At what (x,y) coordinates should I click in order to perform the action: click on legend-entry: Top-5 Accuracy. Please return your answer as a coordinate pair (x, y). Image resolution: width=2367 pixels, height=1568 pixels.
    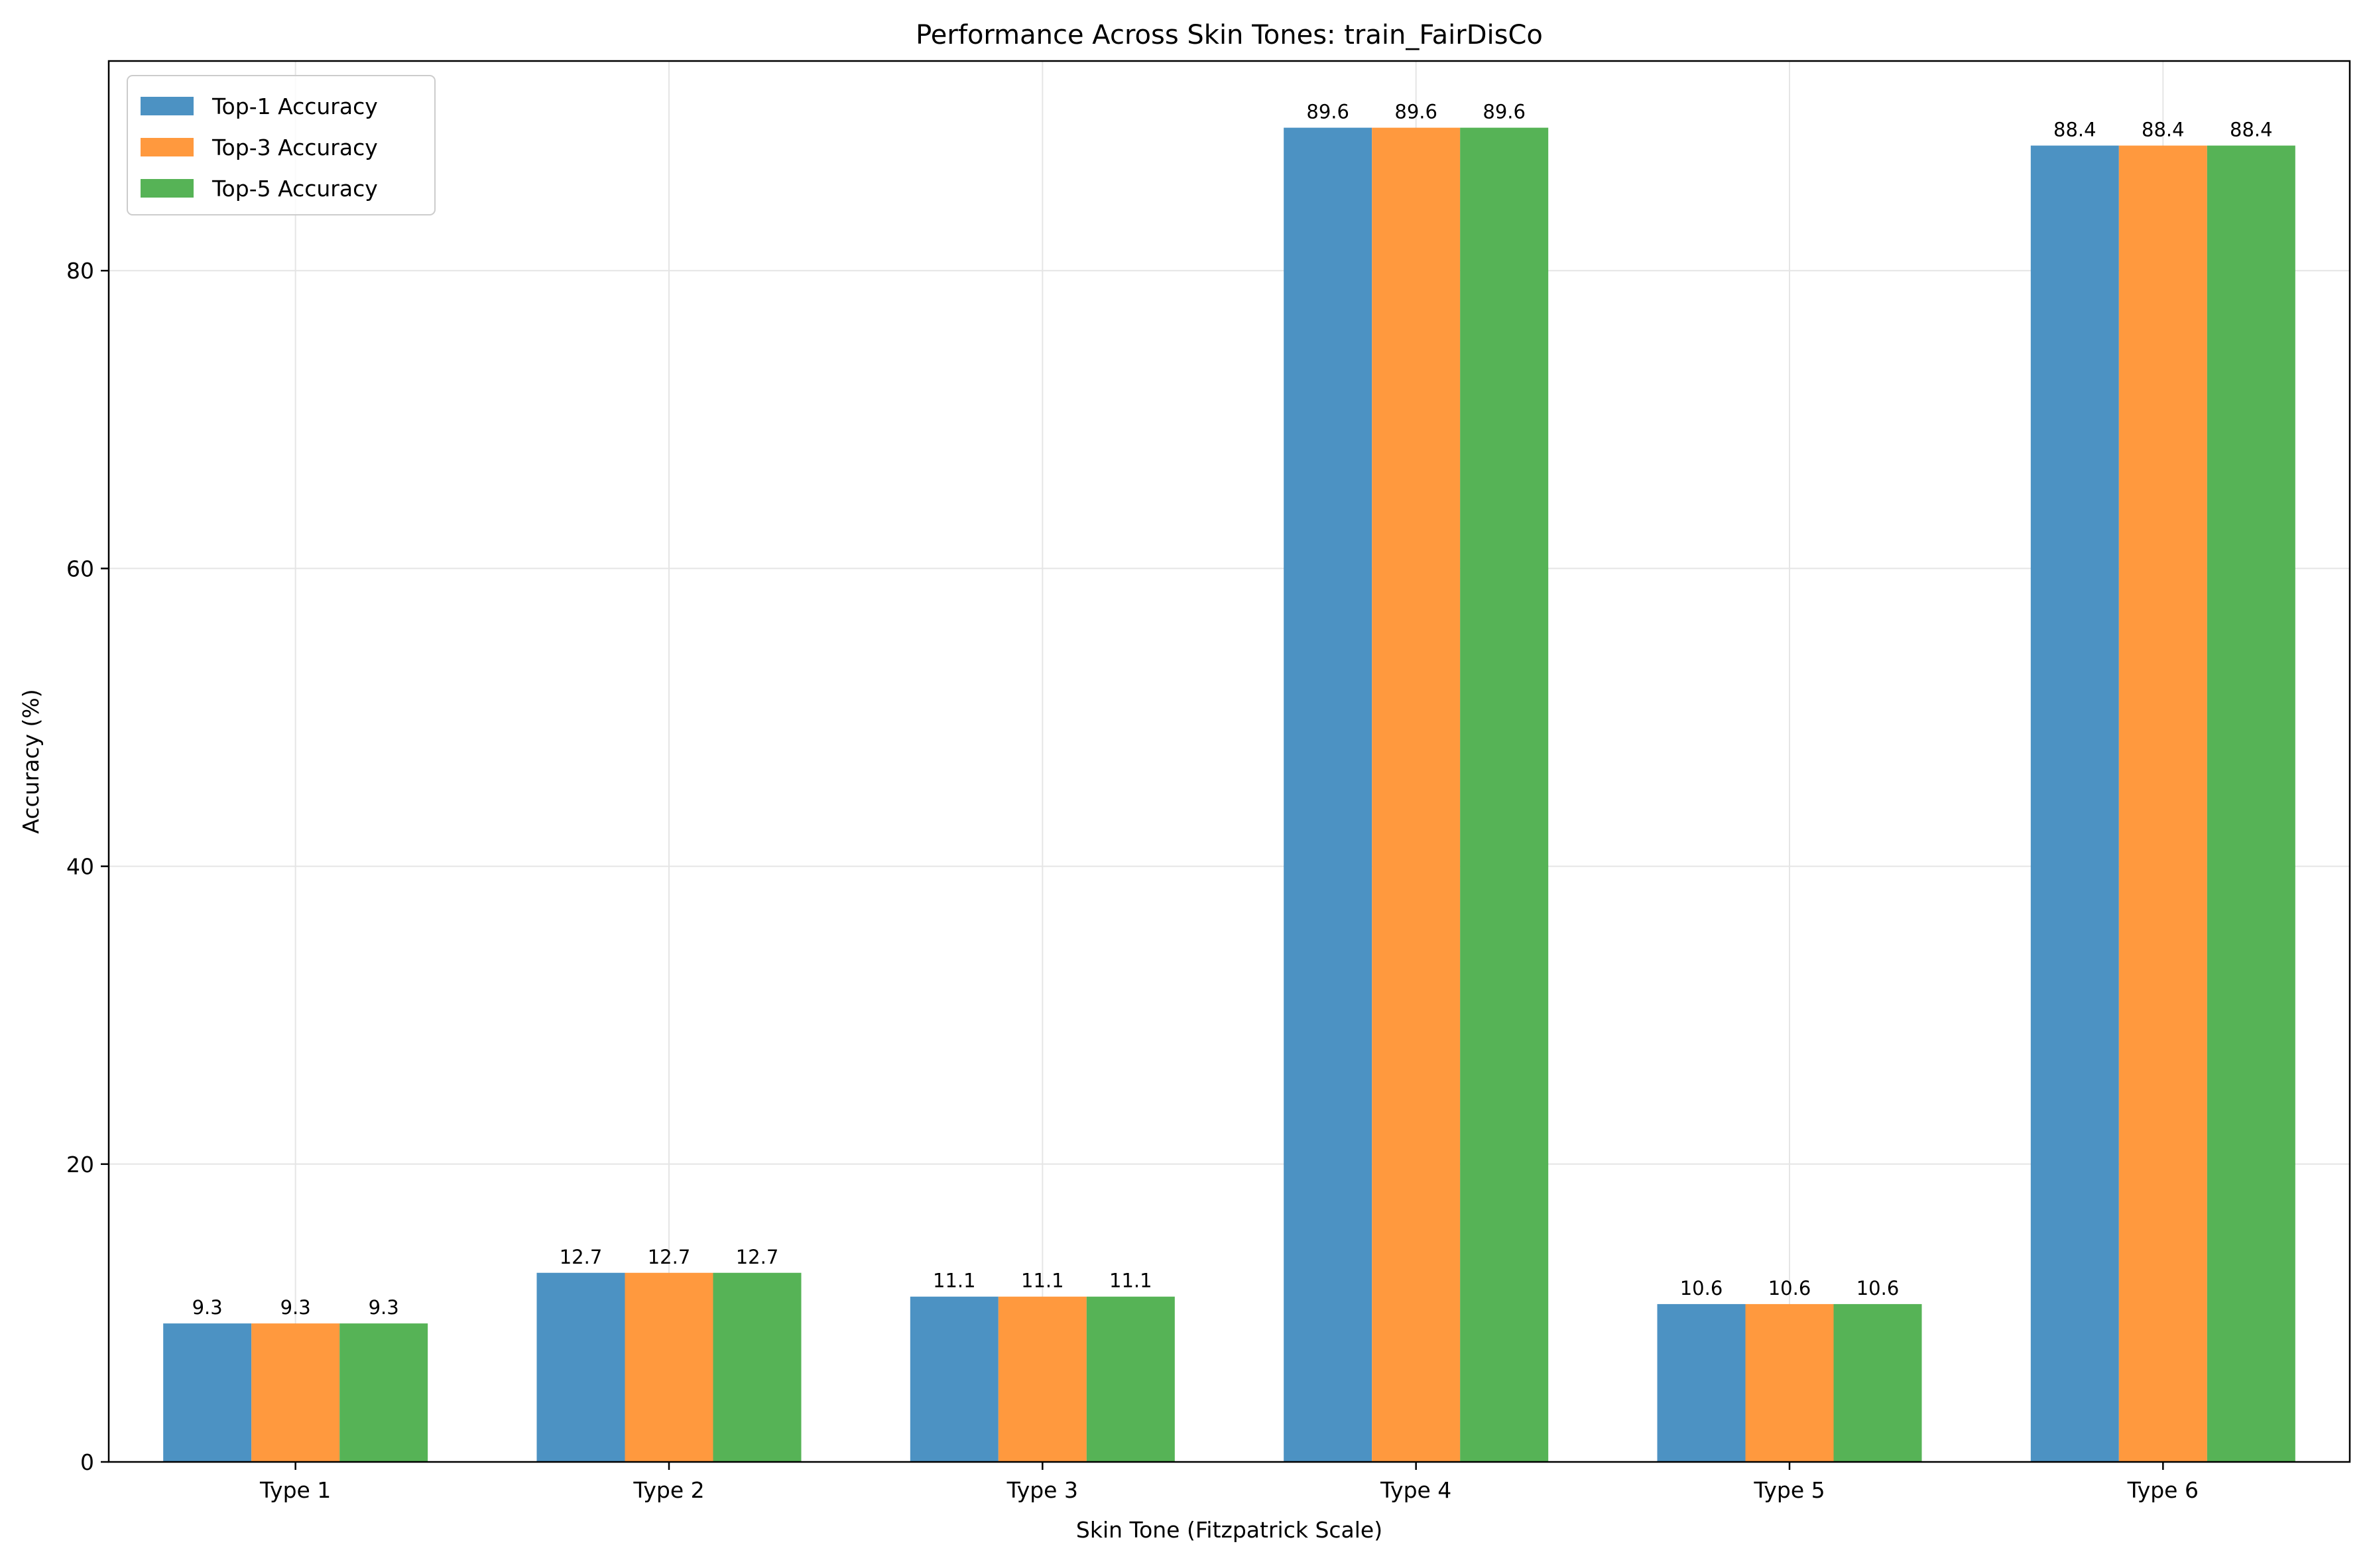
    Looking at the image, I should click on (295, 189).